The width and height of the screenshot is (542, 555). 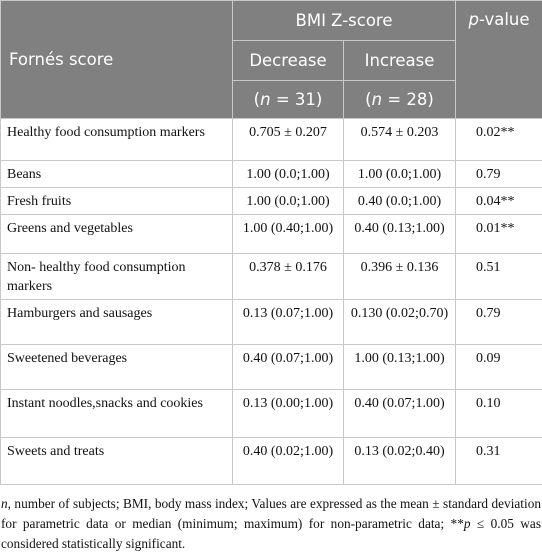 I want to click on p-value: 0.04**, so click(x=498, y=201).